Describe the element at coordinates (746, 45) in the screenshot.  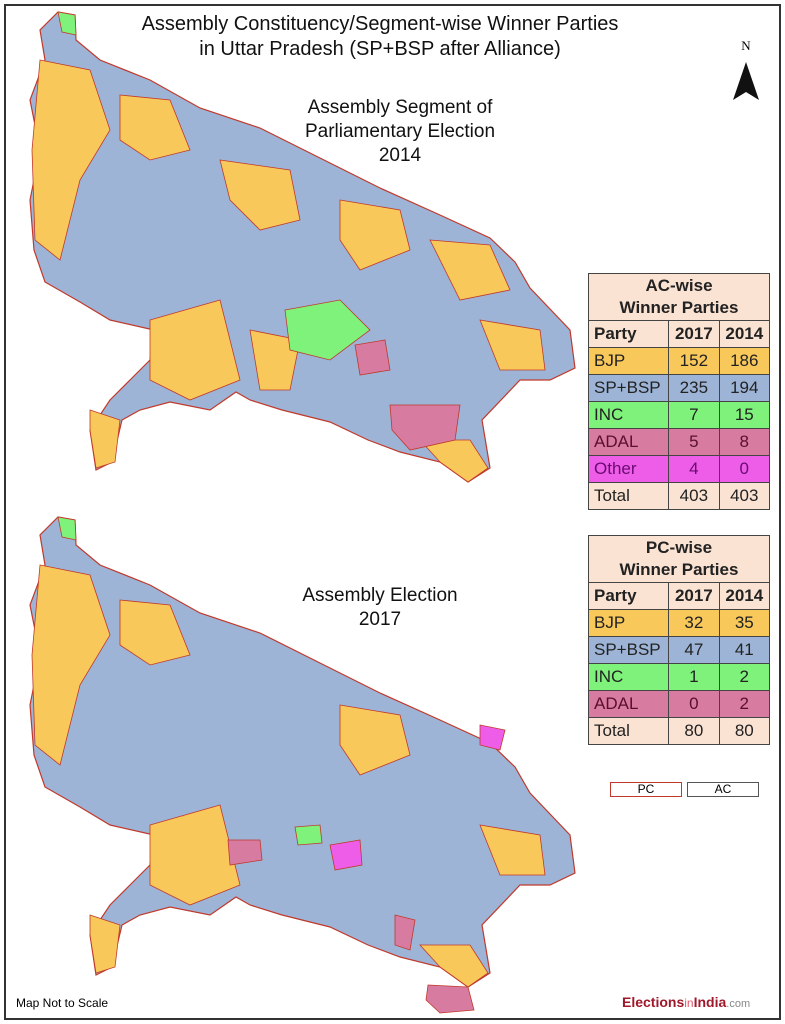
I see `north-label: N` at that location.